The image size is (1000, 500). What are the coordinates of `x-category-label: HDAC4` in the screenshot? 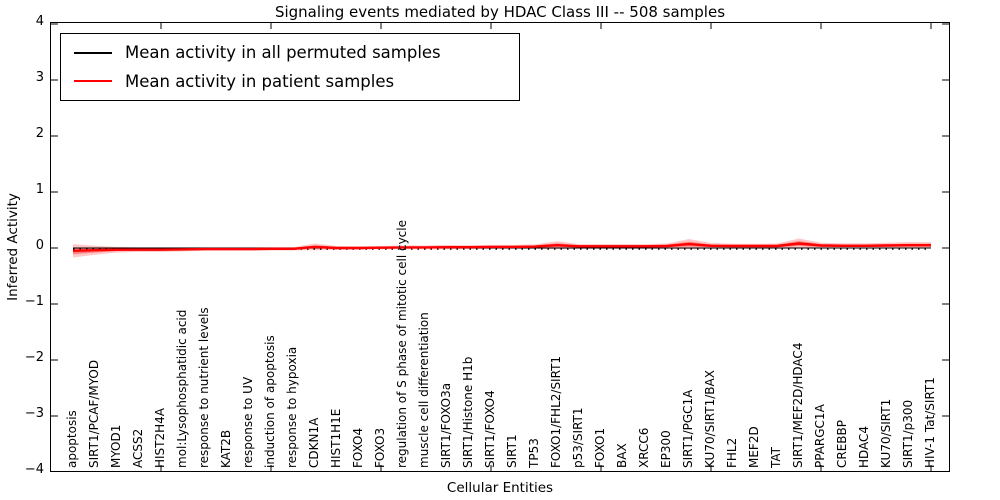 It's located at (864, 446).